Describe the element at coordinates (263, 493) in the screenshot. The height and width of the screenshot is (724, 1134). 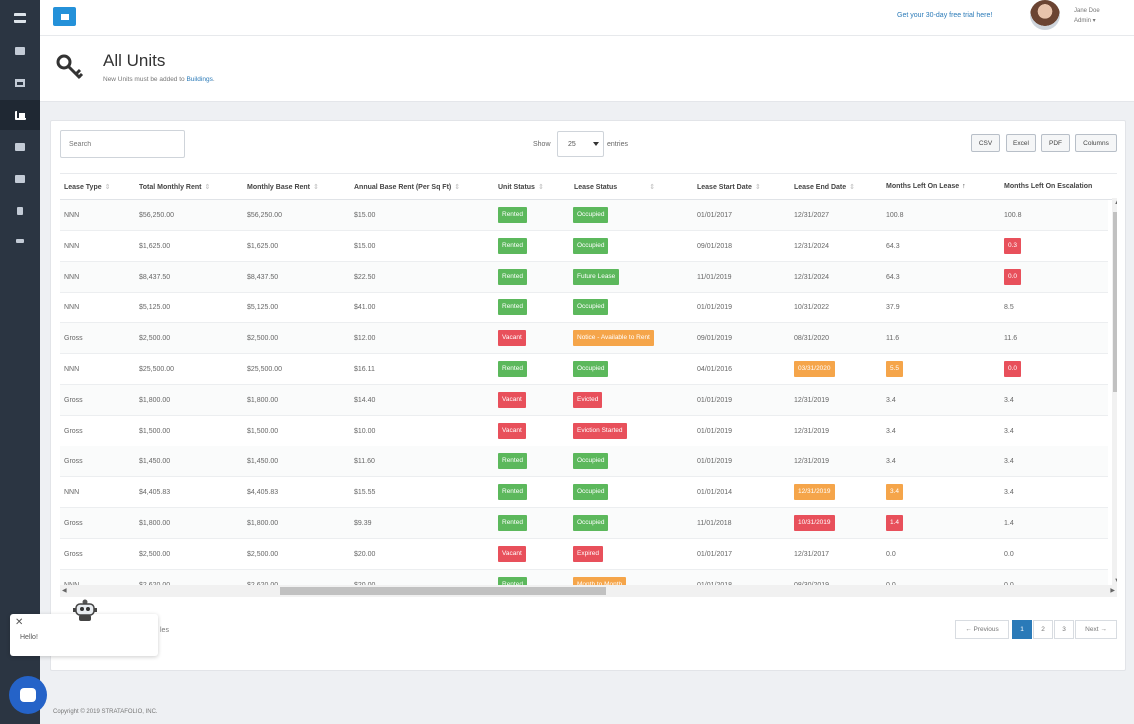
I see `cell-monthly-base-rent: $4,405.83` at that location.